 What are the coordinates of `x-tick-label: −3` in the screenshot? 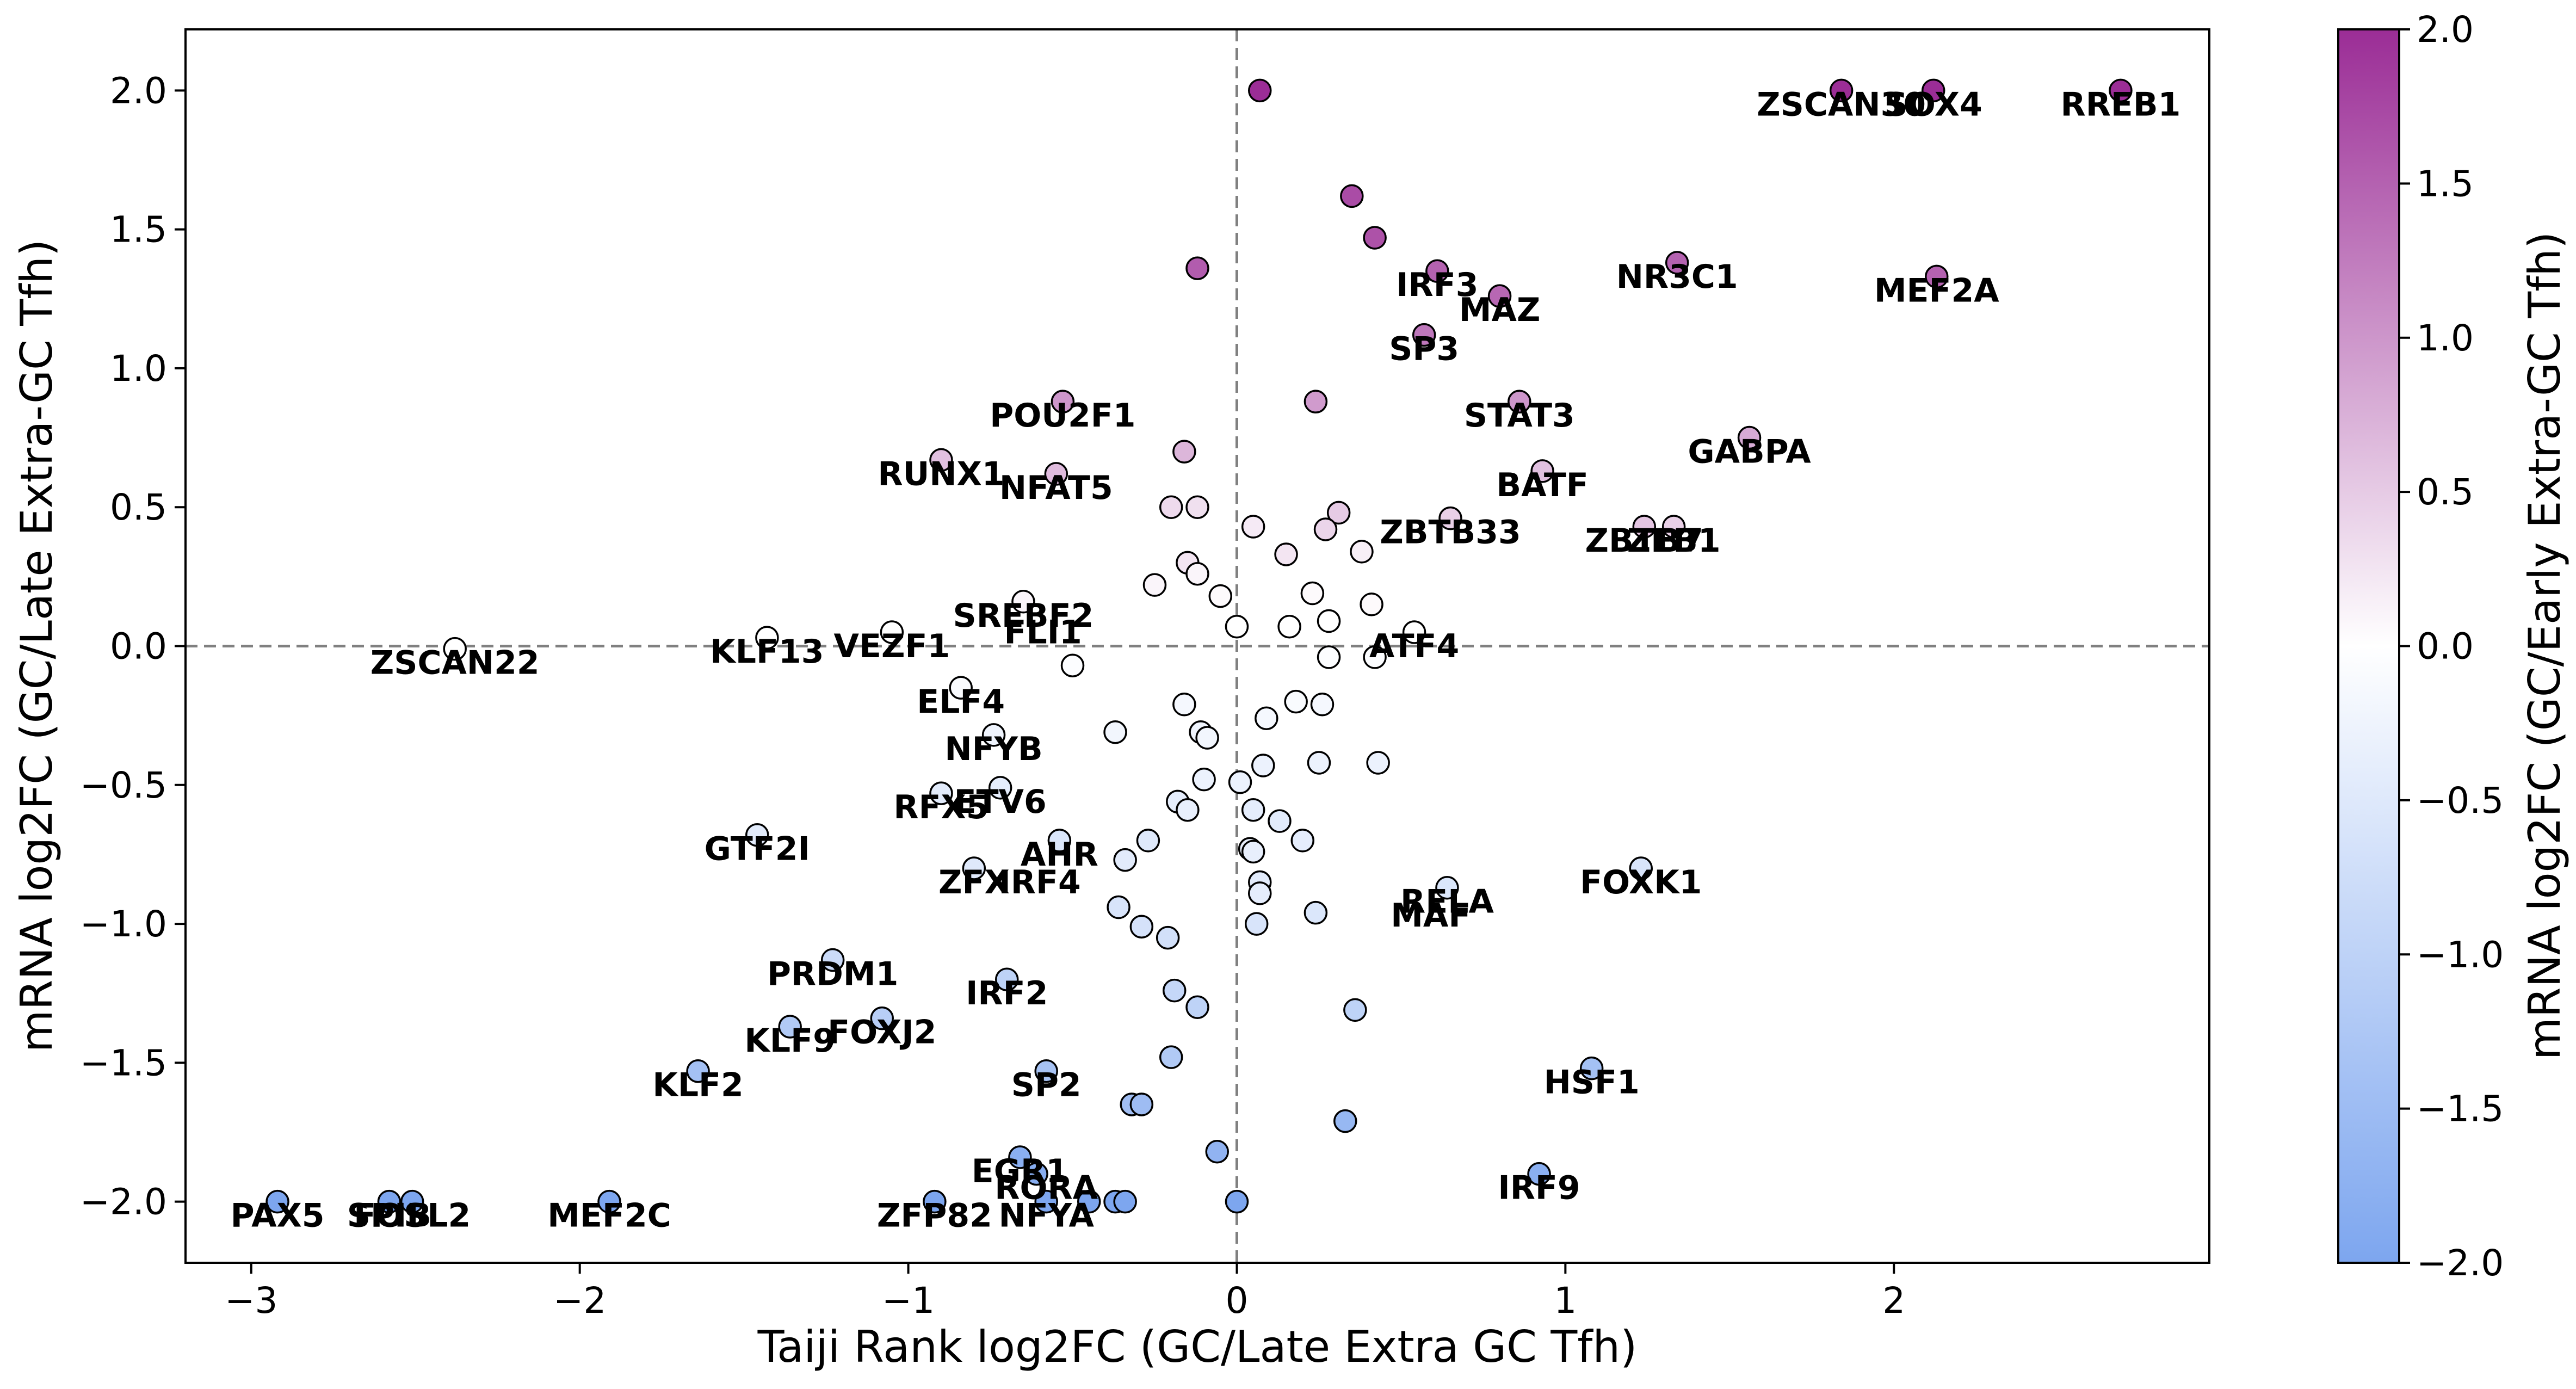 It's located at (251, 1301).